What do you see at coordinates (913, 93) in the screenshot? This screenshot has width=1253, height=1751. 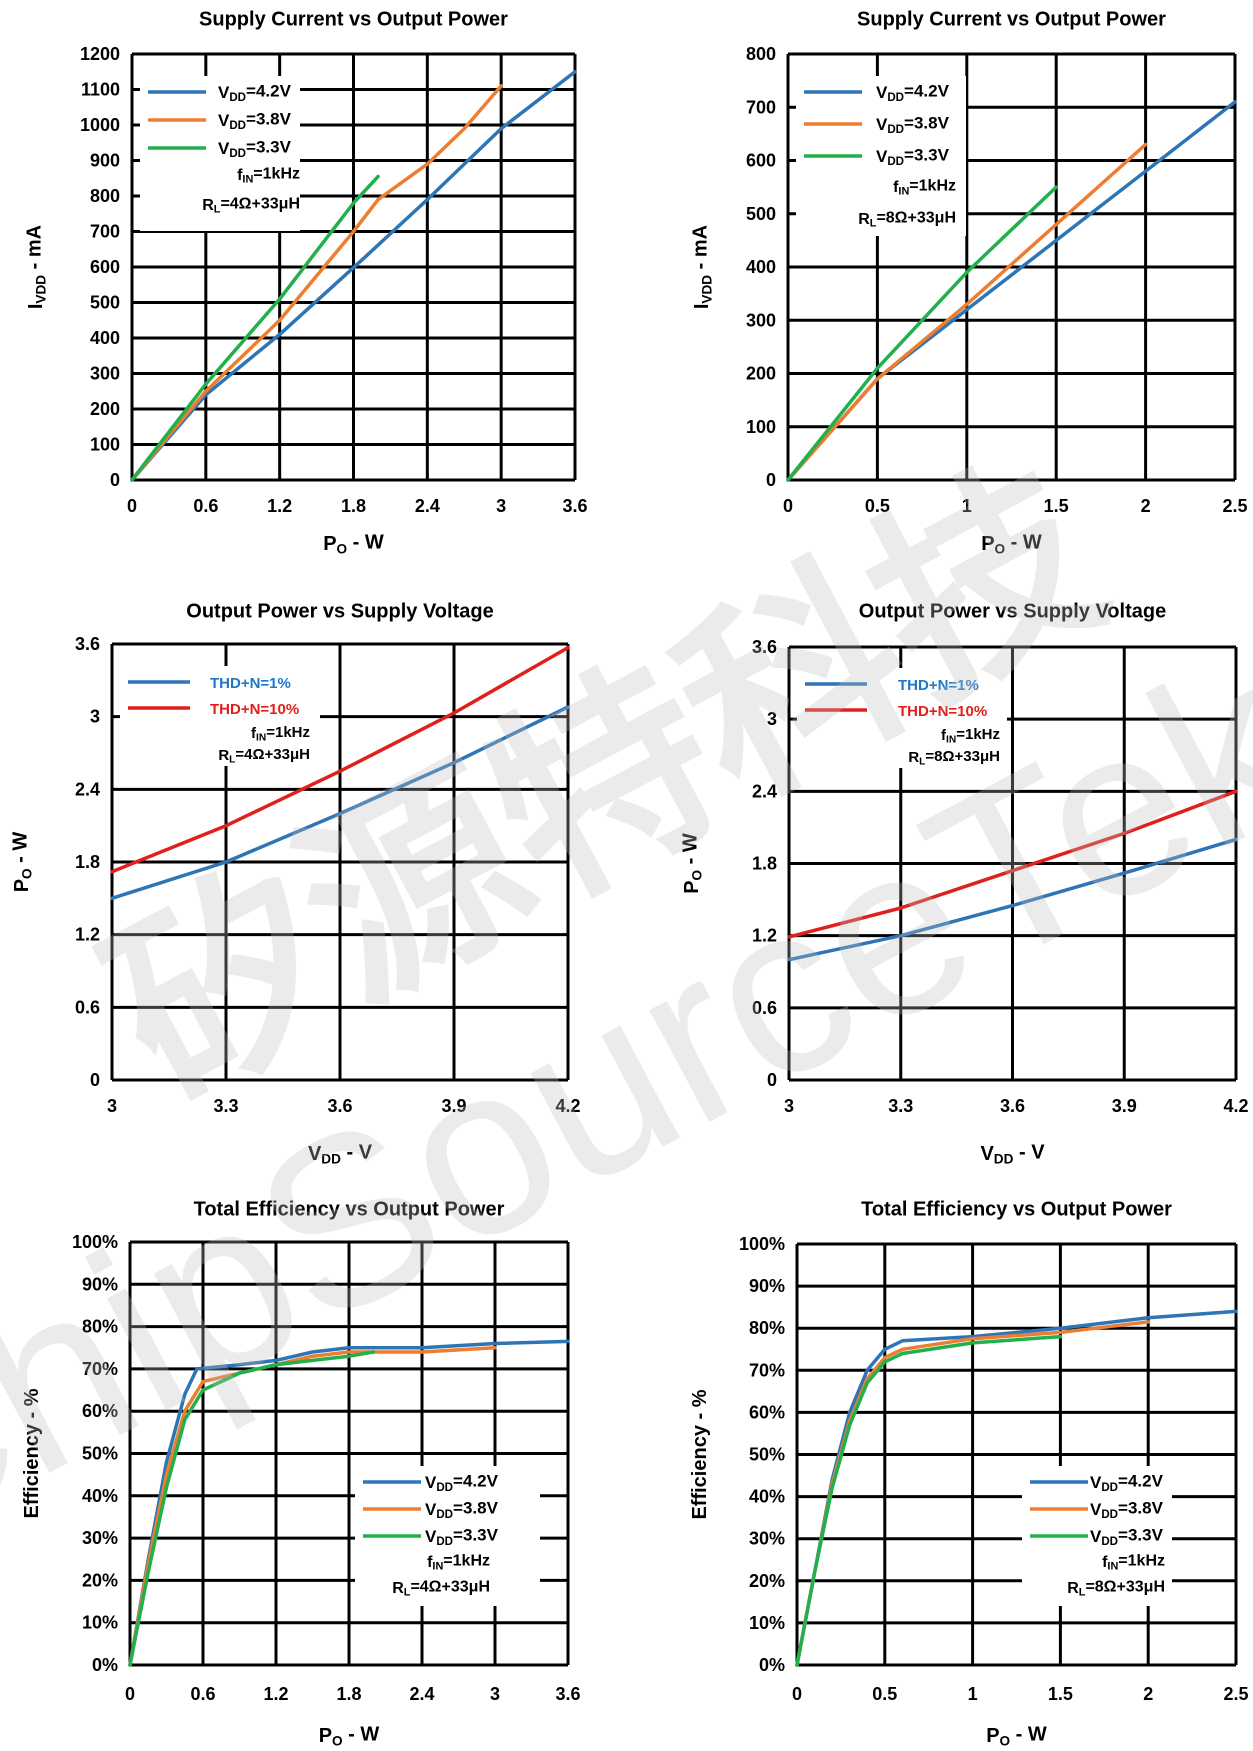 I see `legend-label: VDD=4.2V` at bounding box center [913, 93].